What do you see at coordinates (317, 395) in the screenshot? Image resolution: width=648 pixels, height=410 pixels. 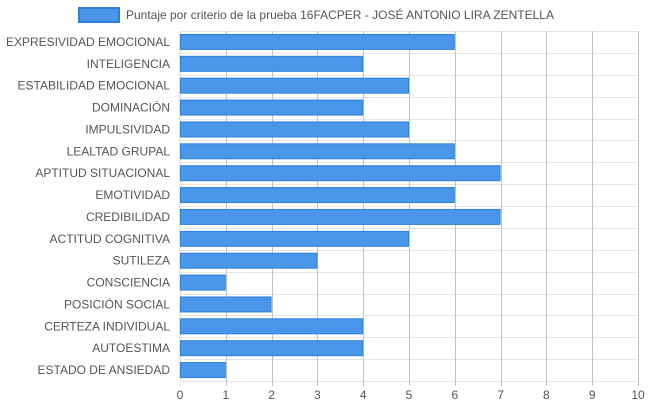 I see `x-tick-label: 3` at bounding box center [317, 395].